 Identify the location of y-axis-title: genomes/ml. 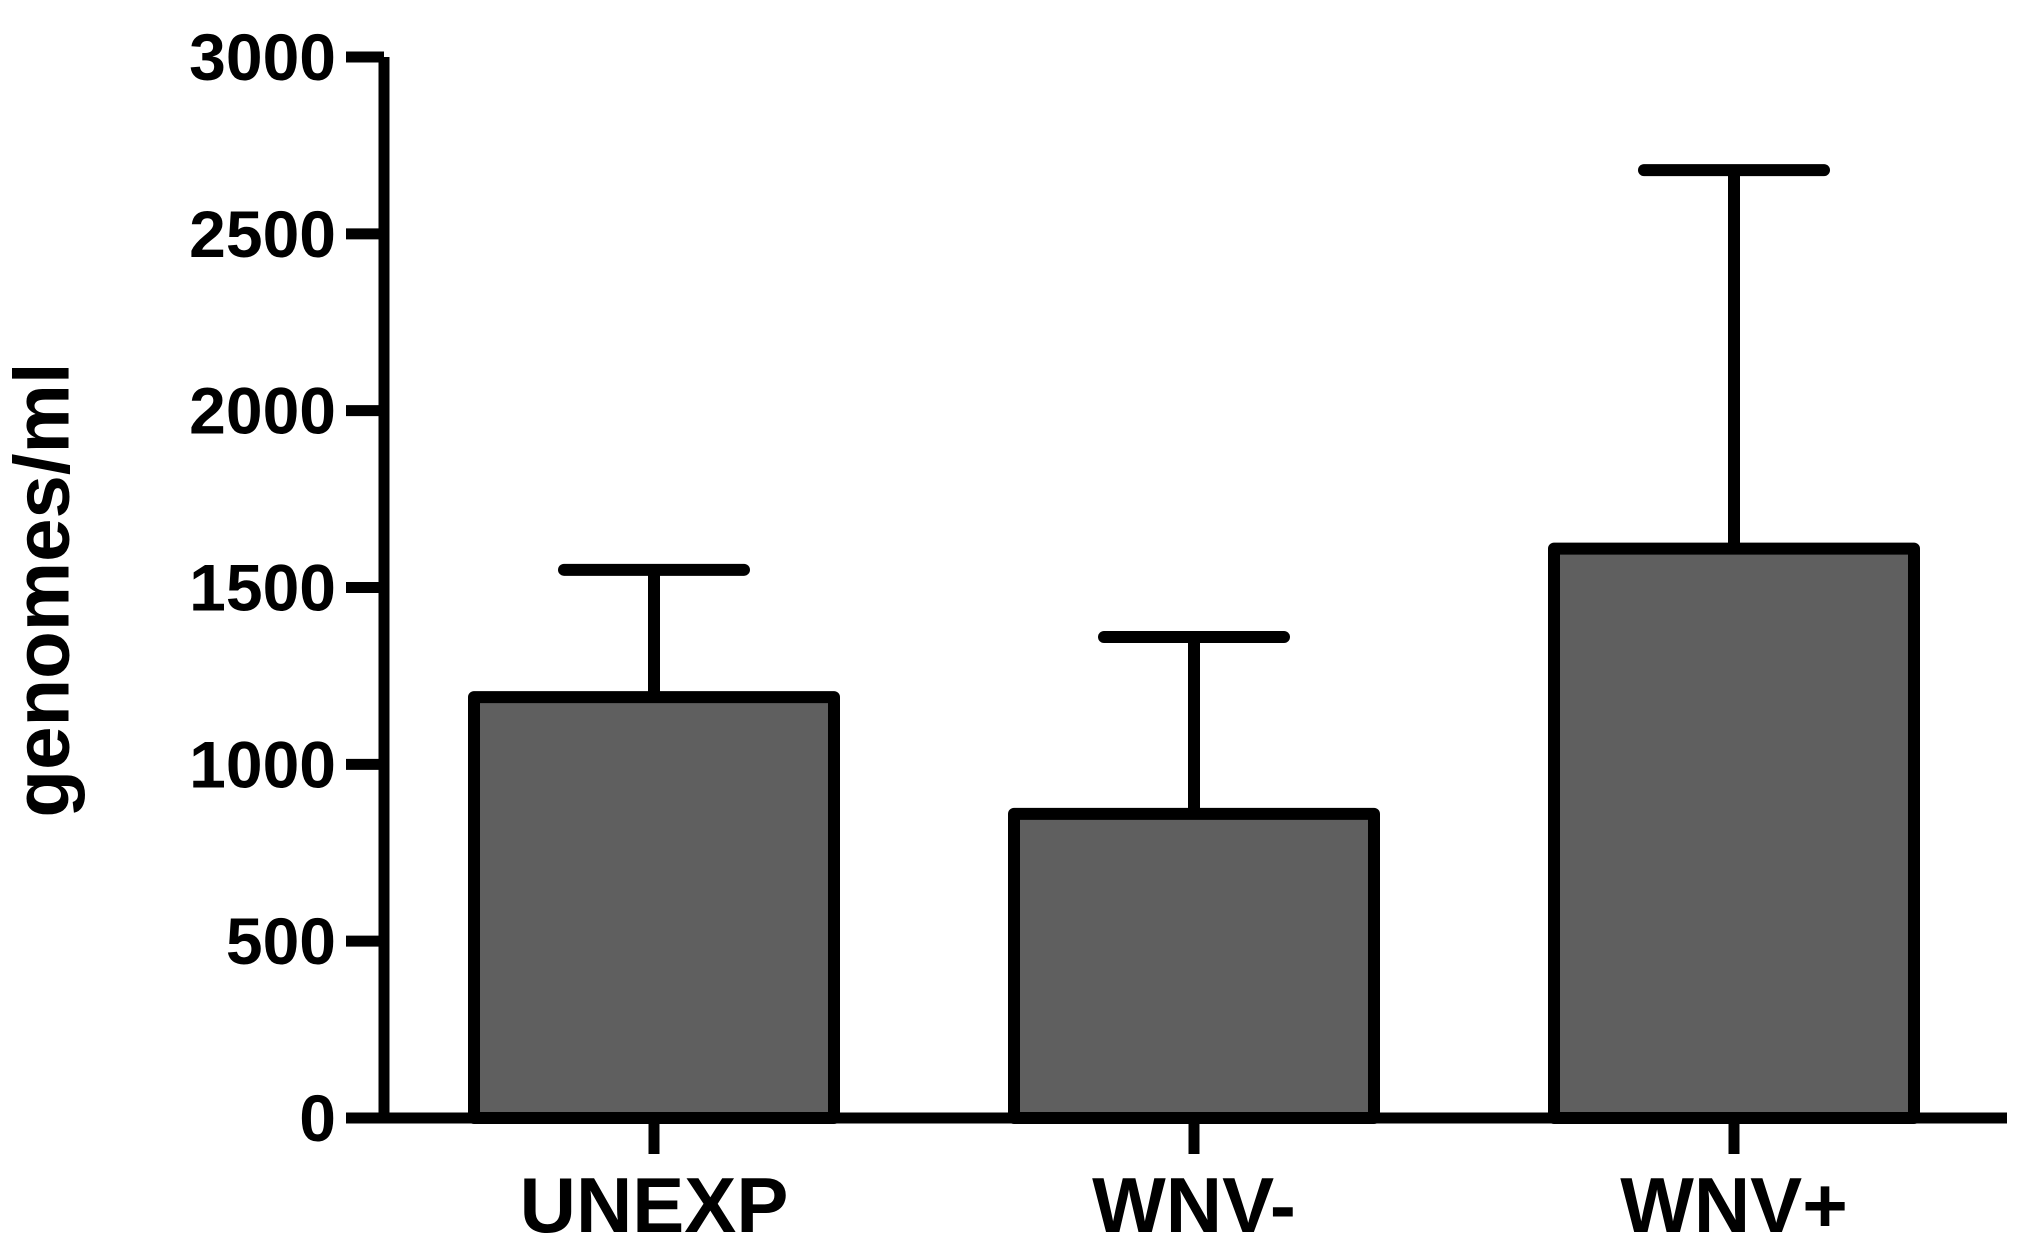
(43, 589).